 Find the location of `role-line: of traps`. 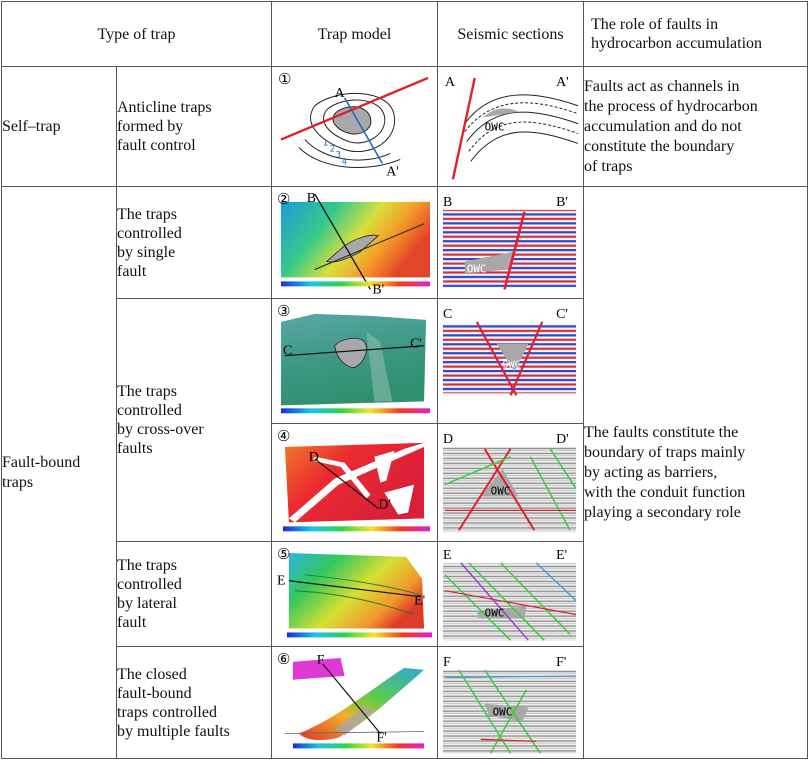

role-line: of traps is located at coordinates (608, 166).